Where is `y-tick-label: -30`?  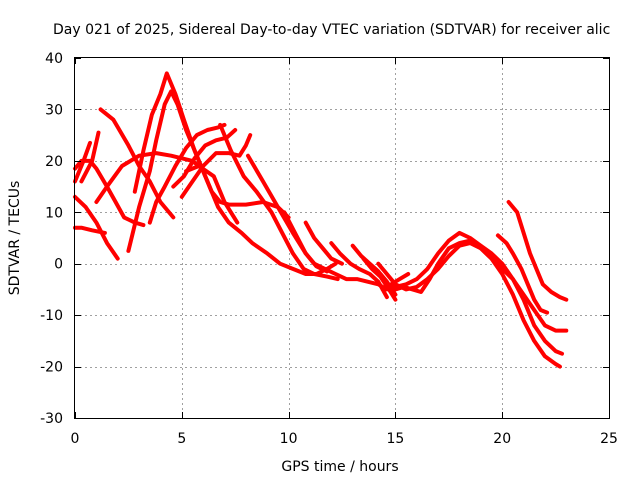 y-tick-label: -30 is located at coordinates (51, 419).